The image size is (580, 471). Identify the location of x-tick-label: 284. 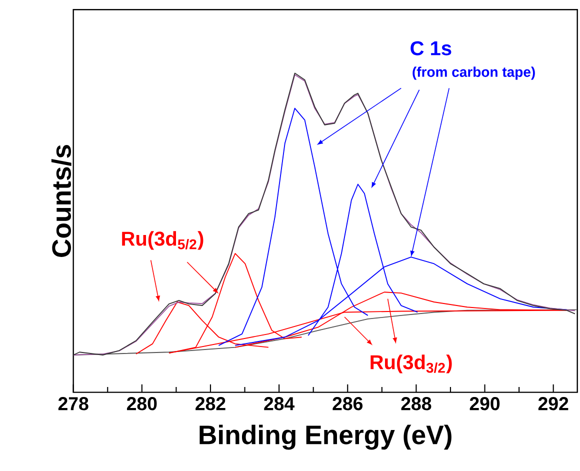
(279, 403).